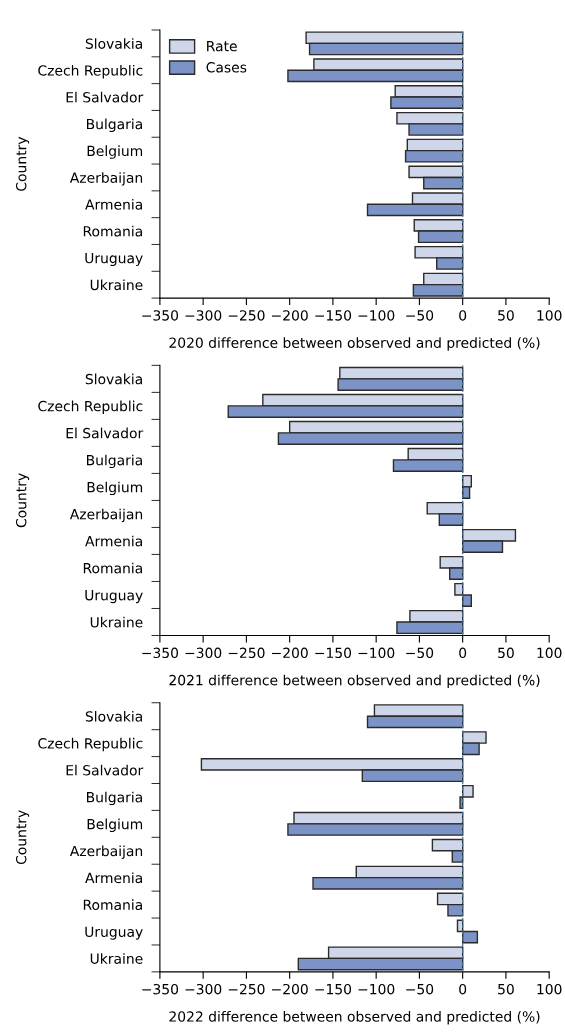 The height and width of the screenshot is (1035, 565). What do you see at coordinates (354, 1018) in the screenshot?
I see `x-axis-title: 2022 difference between observed and predicted (%)` at bounding box center [354, 1018].